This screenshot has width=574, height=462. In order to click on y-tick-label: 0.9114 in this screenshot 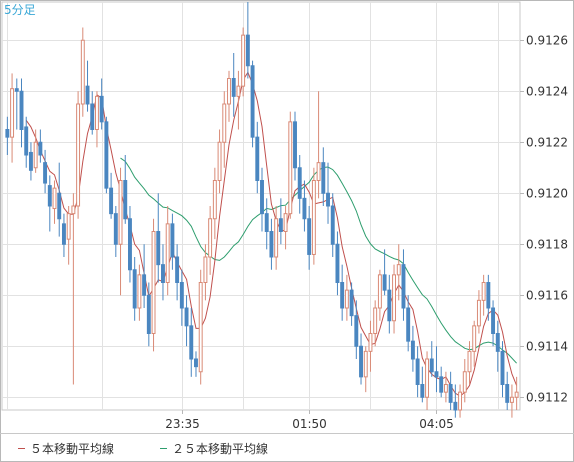, I will do `click(547, 347)`.